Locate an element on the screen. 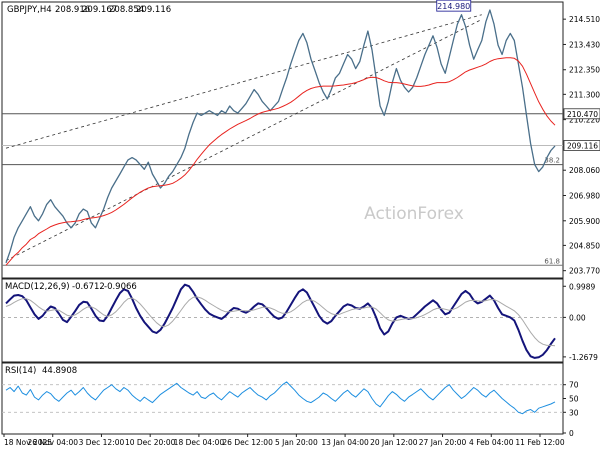  level-price-label: 210.470 is located at coordinates (582, 114).